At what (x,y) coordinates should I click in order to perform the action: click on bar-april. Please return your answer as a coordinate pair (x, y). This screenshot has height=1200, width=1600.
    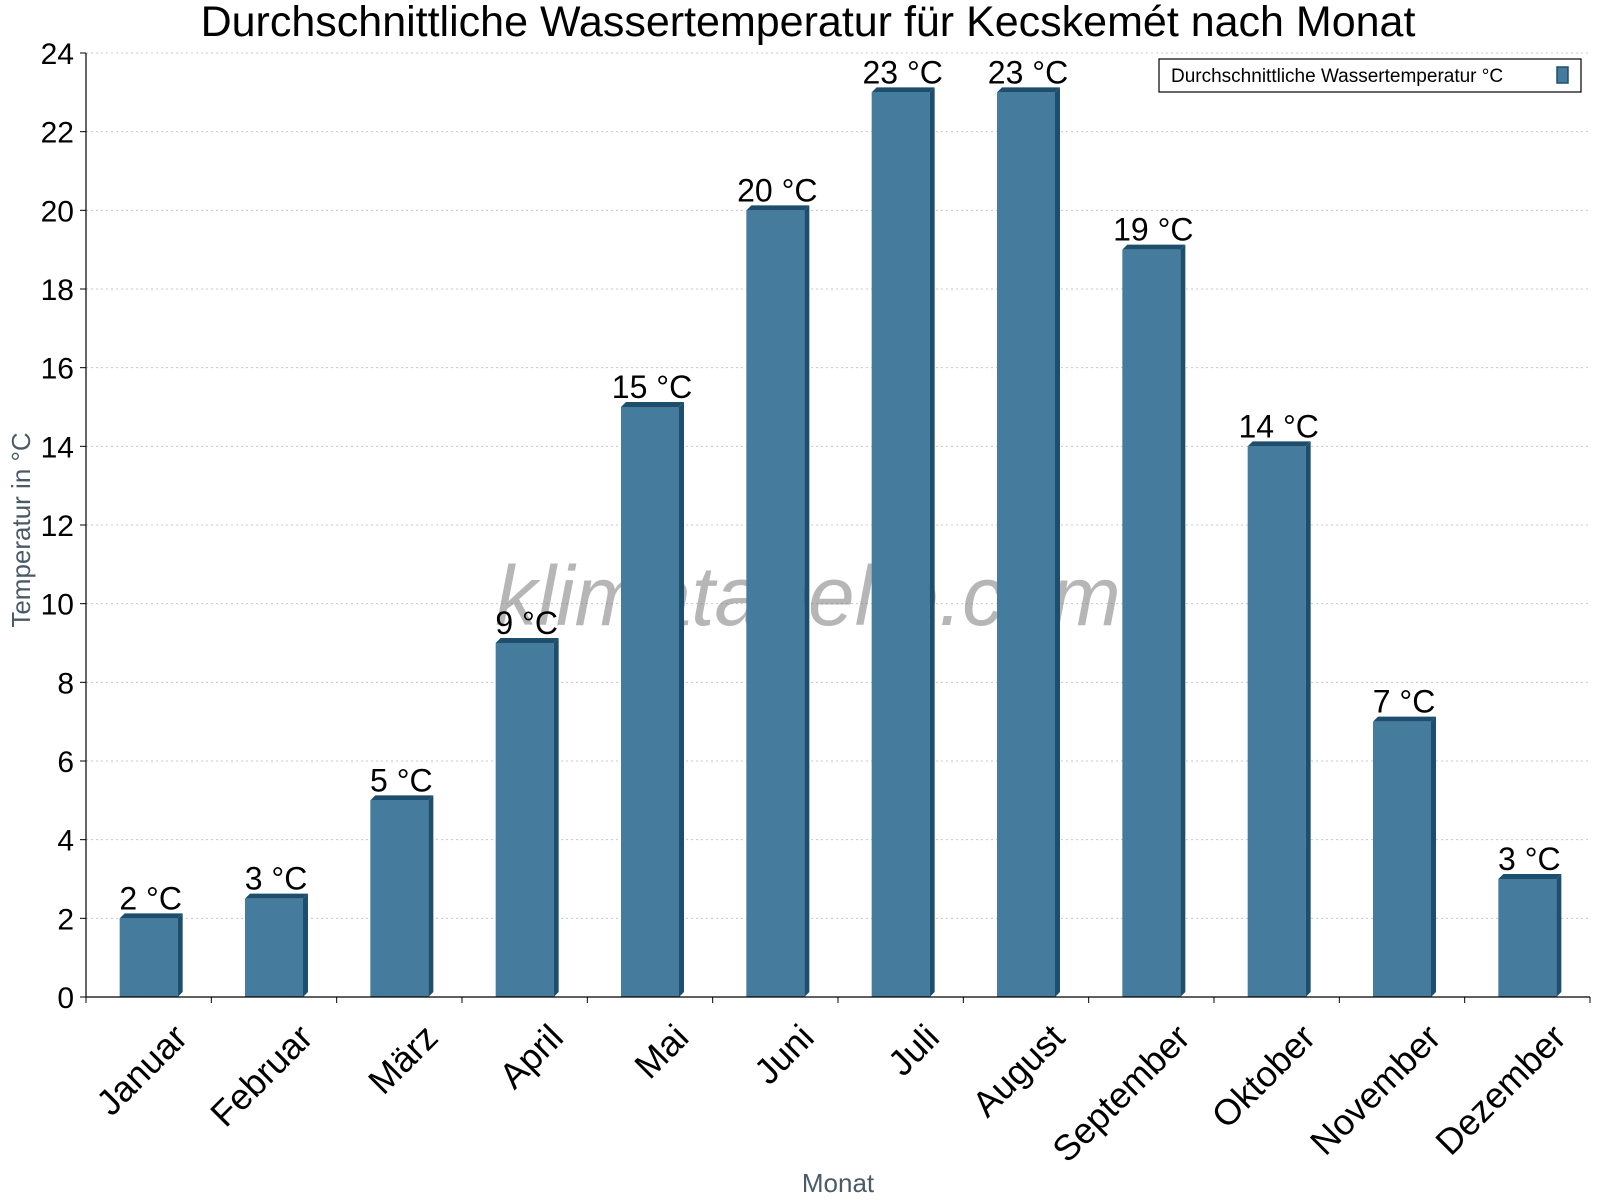
    Looking at the image, I should click on (527, 817).